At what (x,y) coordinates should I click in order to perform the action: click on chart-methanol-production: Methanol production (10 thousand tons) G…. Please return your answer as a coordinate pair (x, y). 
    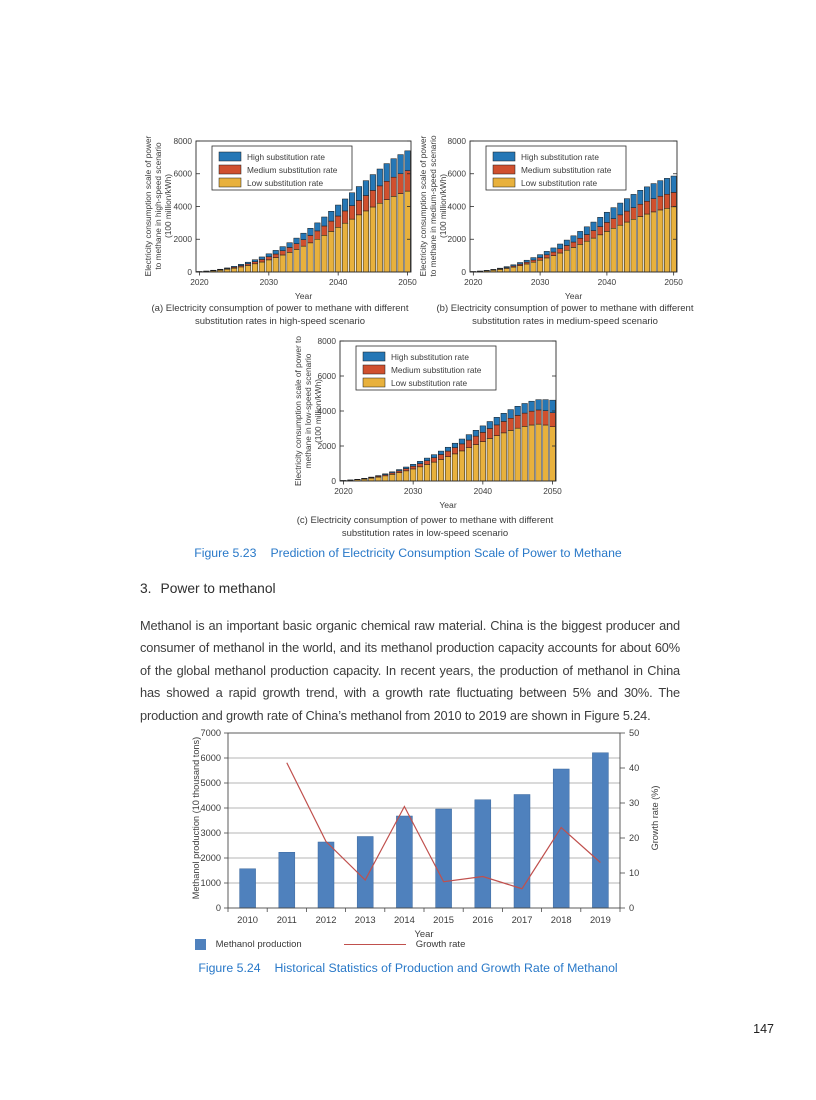
    Looking at the image, I should click on (415, 840).